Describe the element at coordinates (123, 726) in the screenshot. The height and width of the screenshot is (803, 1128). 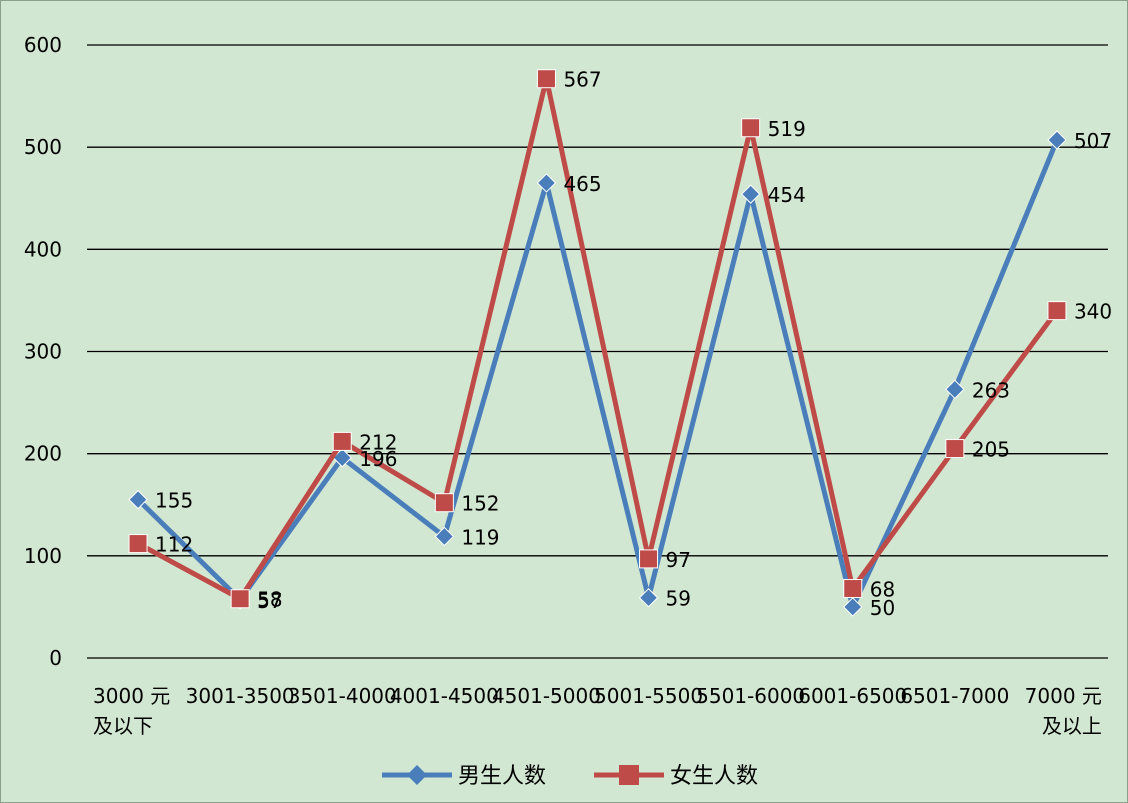
I see `x-tick-label: 及以下` at that location.